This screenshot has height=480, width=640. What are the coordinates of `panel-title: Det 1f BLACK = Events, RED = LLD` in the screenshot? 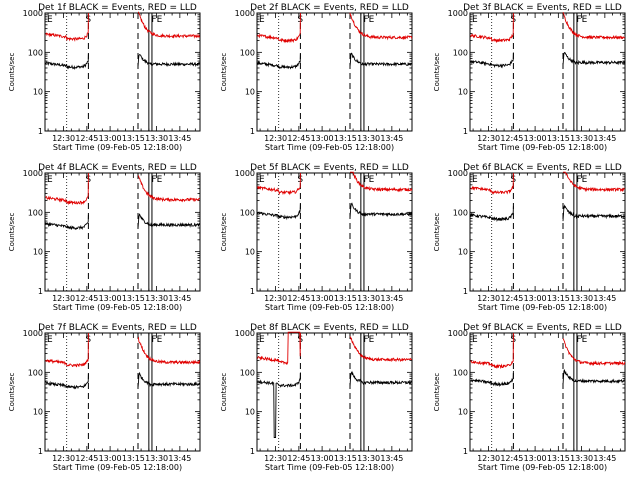 It's located at (117, 8).